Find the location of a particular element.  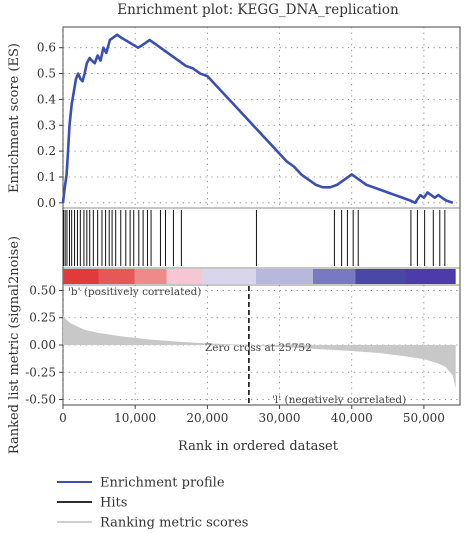

heat-bar-gradient is located at coordinates (259, 276).